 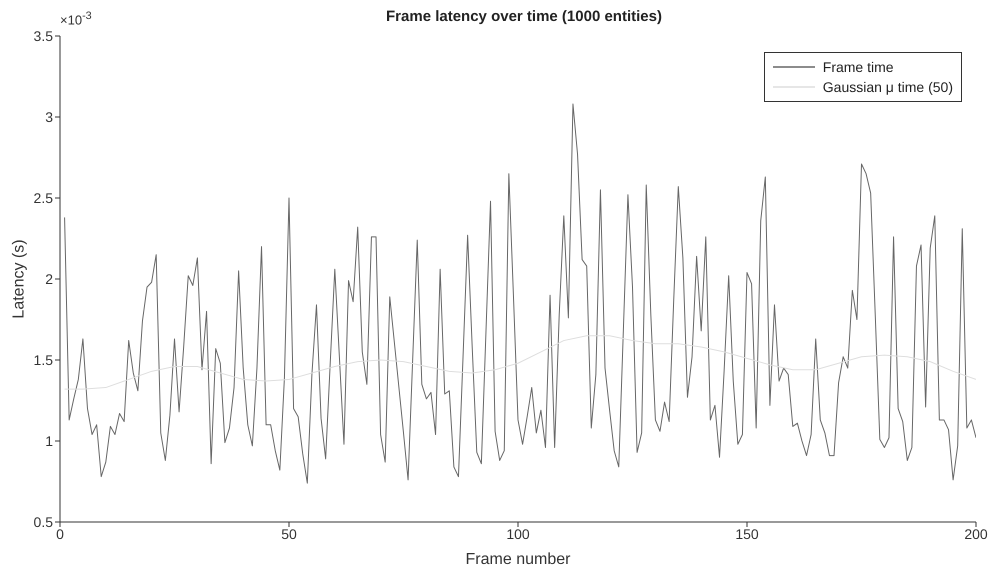 What do you see at coordinates (49, 116) in the screenshot?
I see `y-tick-label: 3` at bounding box center [49, 116].